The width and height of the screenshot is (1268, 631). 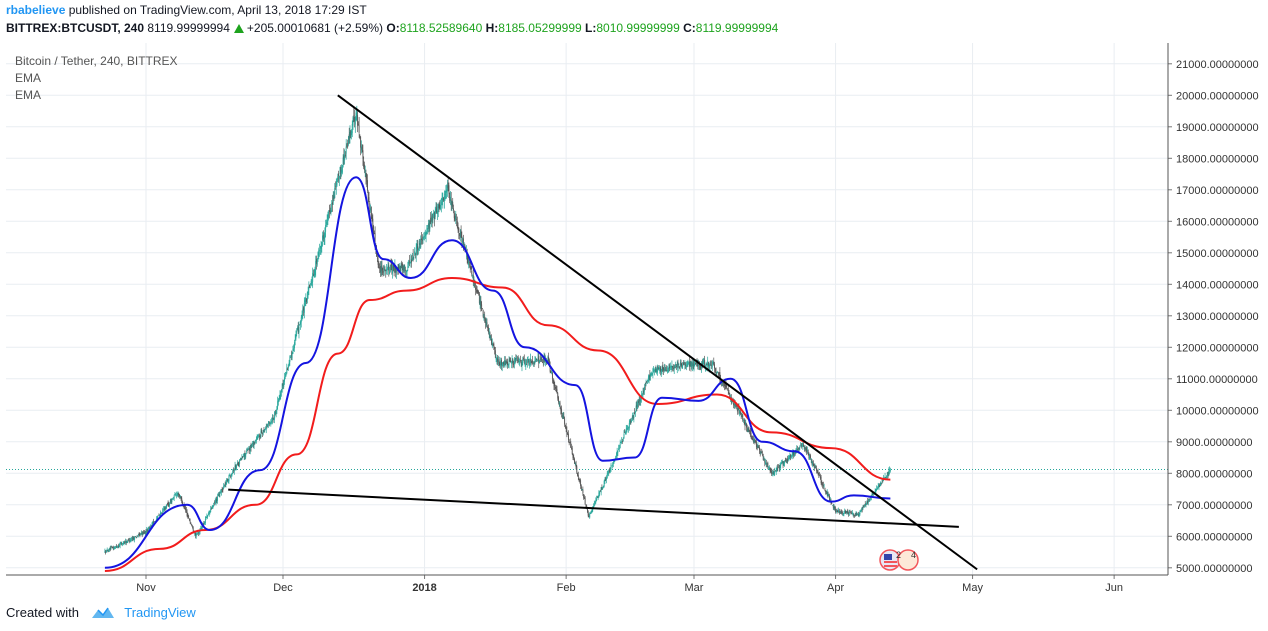 I want to click on close-value: 8119.99999994, so click(x=737, y=28).